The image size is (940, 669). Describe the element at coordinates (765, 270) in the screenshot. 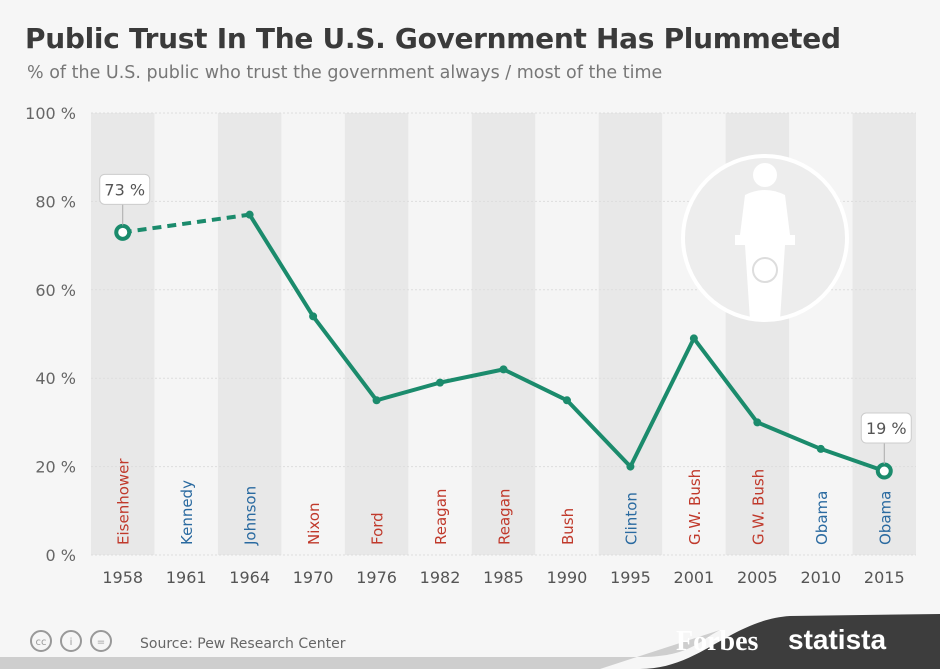

I see `seal-icon` at that location.